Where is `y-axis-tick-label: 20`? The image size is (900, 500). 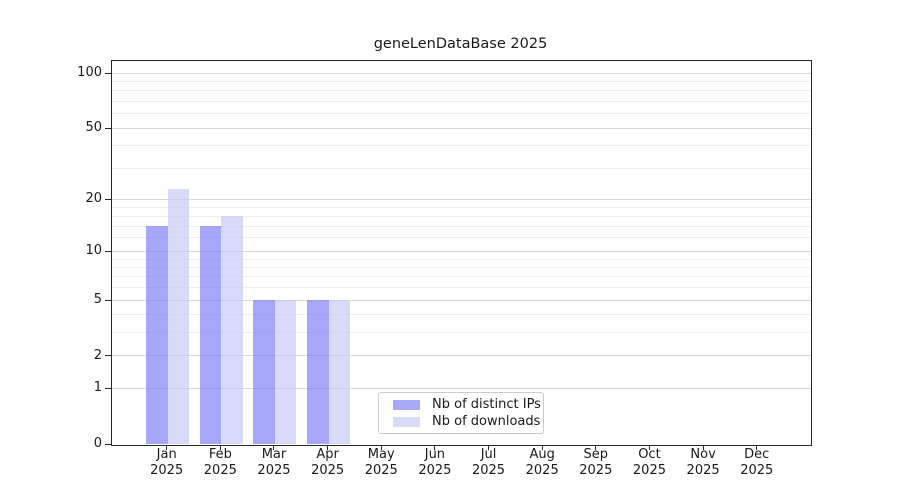
y-axis-tick-label: 20 is located at coordinates (93, 199).